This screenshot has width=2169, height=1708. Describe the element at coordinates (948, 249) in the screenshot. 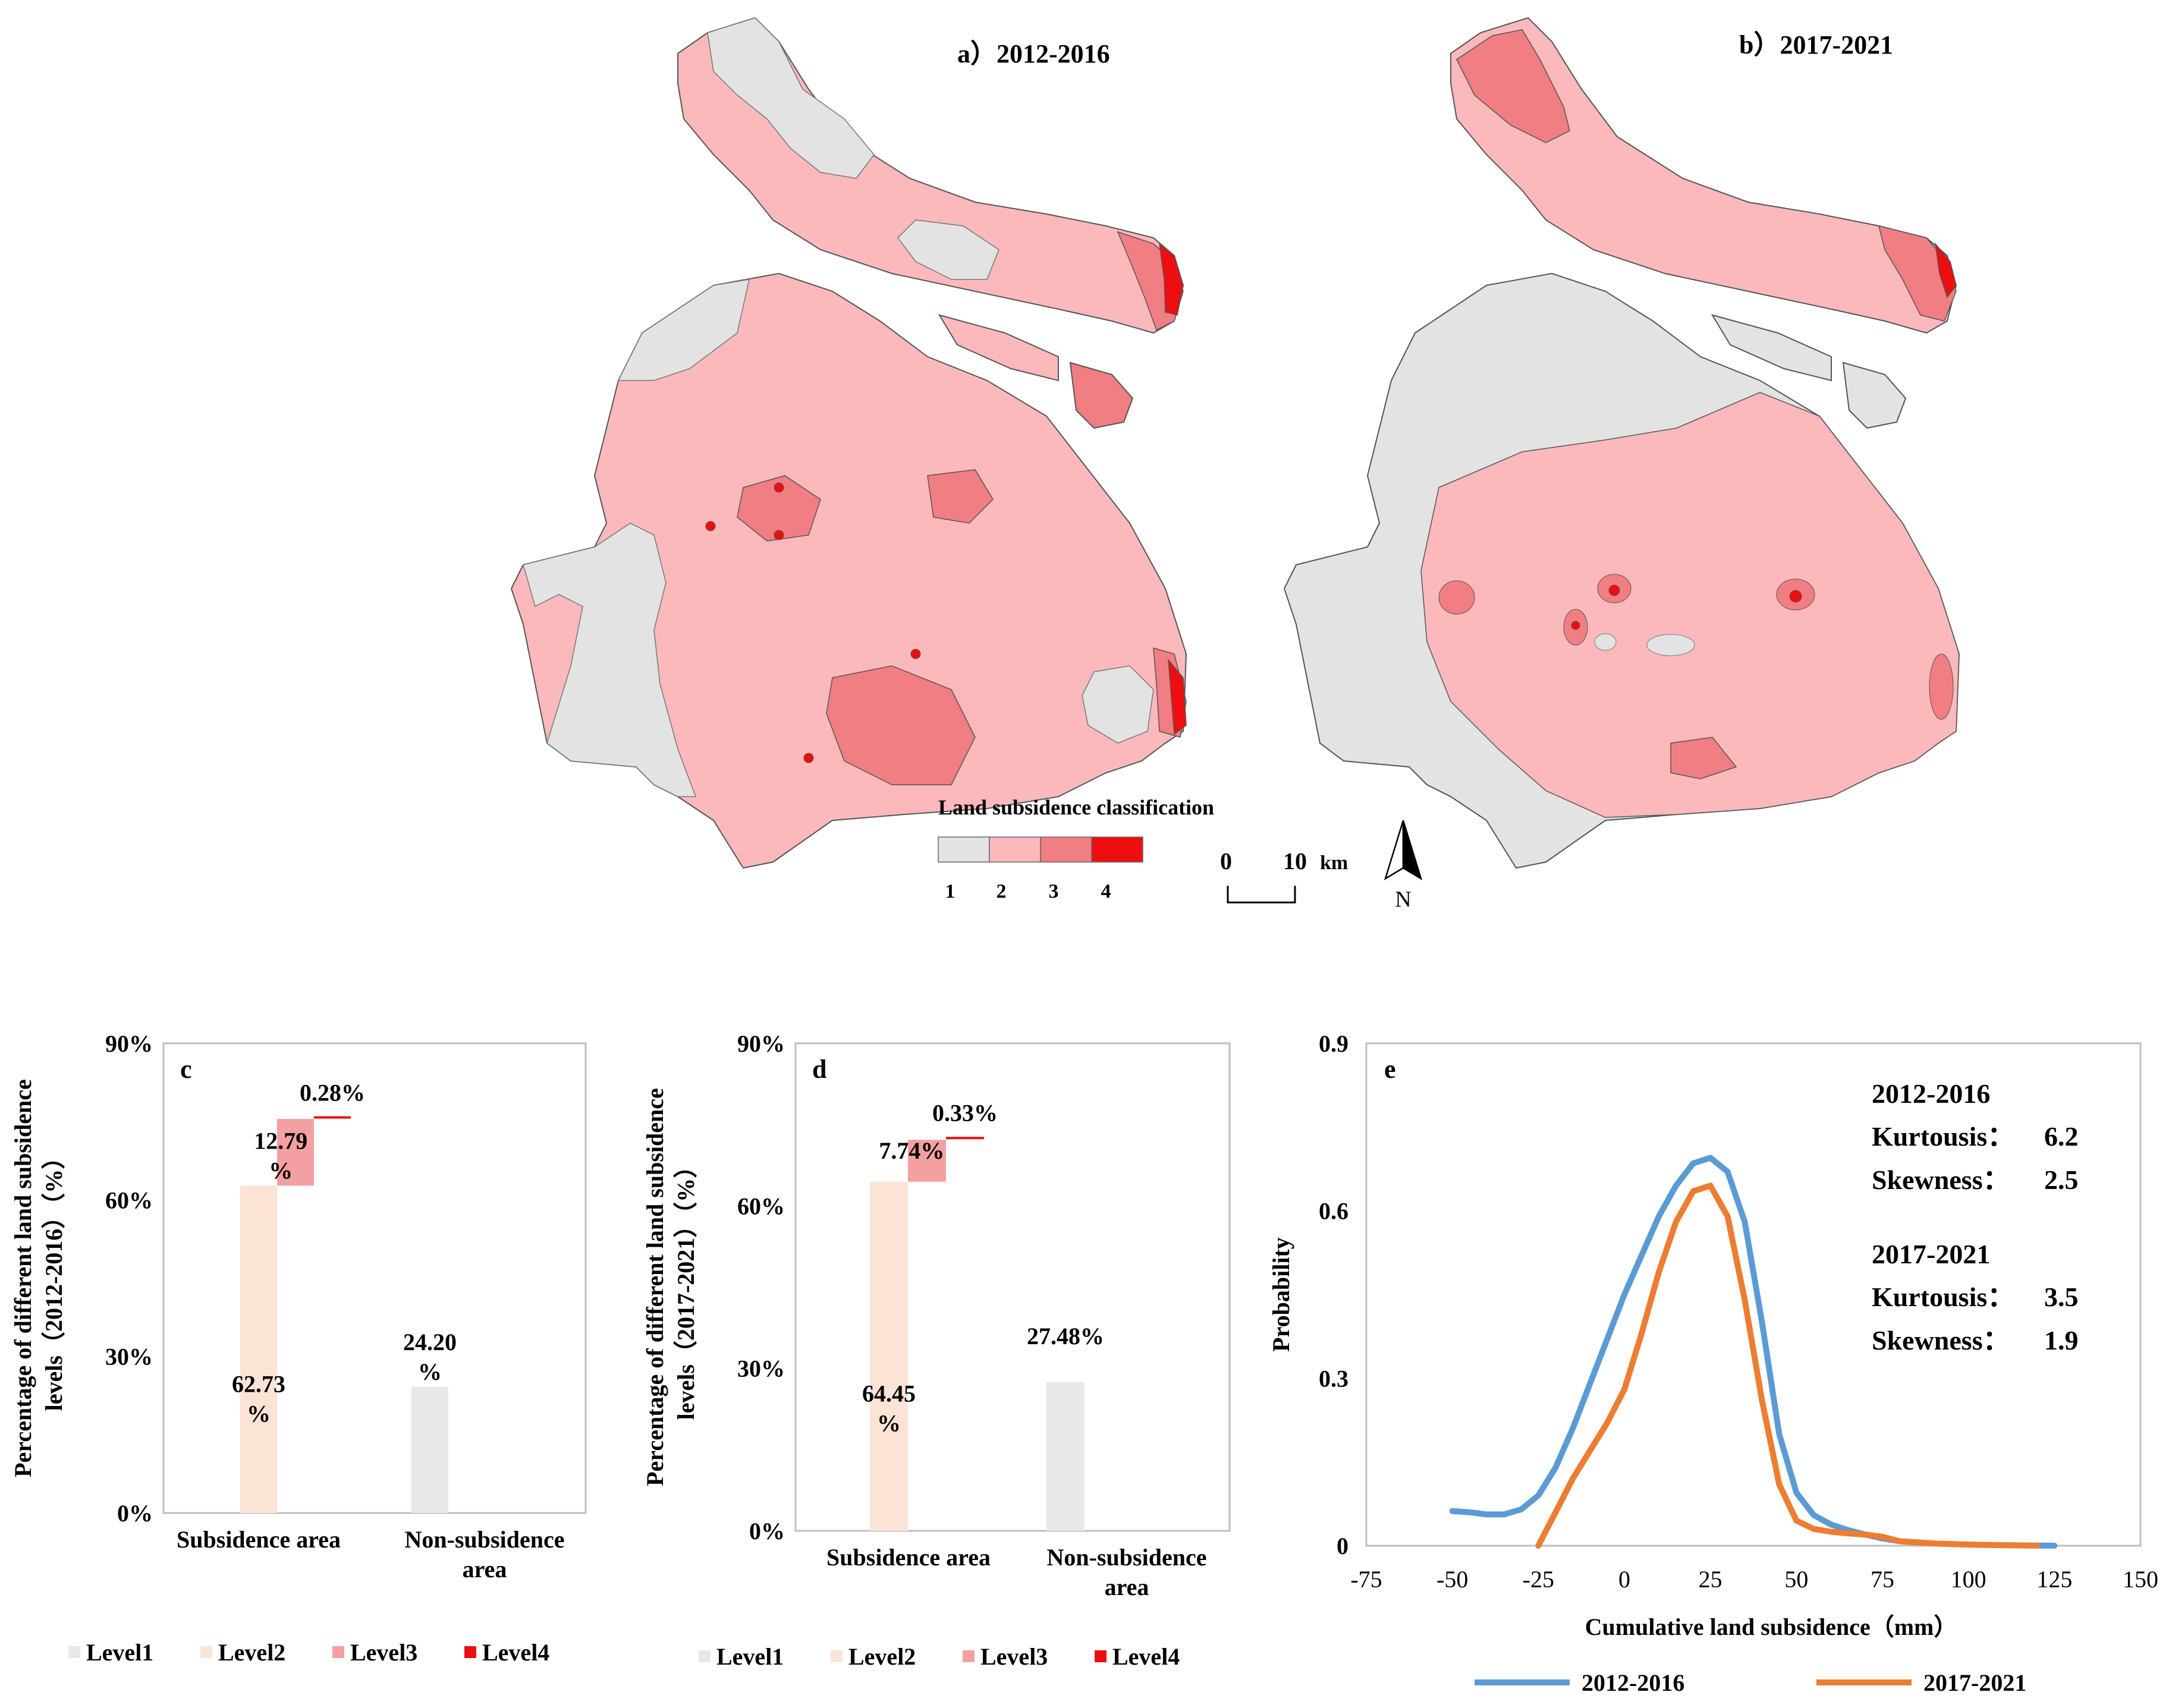

I see `island-chongming-level1-b` at that location.